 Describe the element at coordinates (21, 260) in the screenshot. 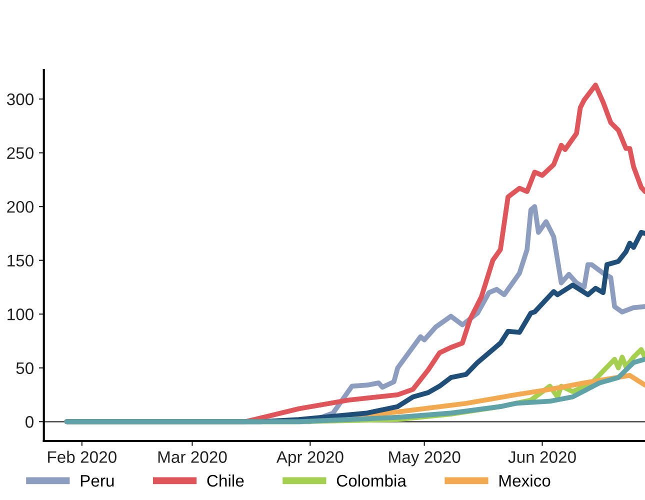

I see `y-tick-label: 150` at that location.